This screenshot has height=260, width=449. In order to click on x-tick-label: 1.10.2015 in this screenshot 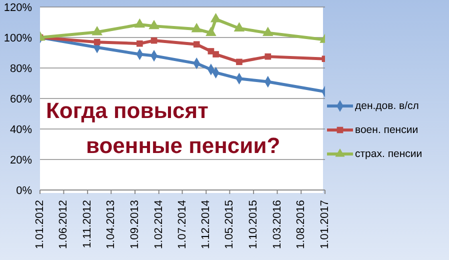, I will do `click(254, 224)`.